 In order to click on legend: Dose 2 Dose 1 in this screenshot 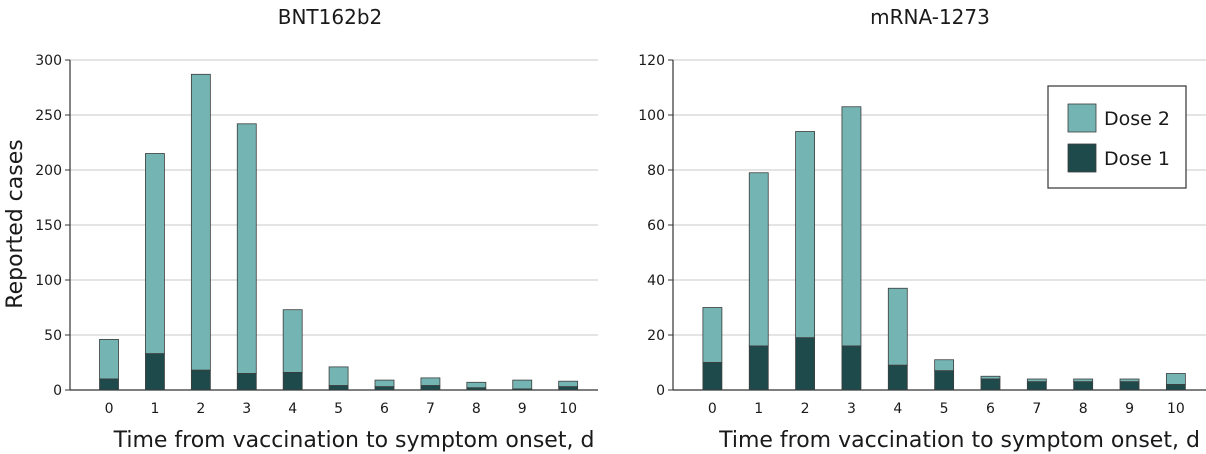, I will do `click(1117, 137)`.